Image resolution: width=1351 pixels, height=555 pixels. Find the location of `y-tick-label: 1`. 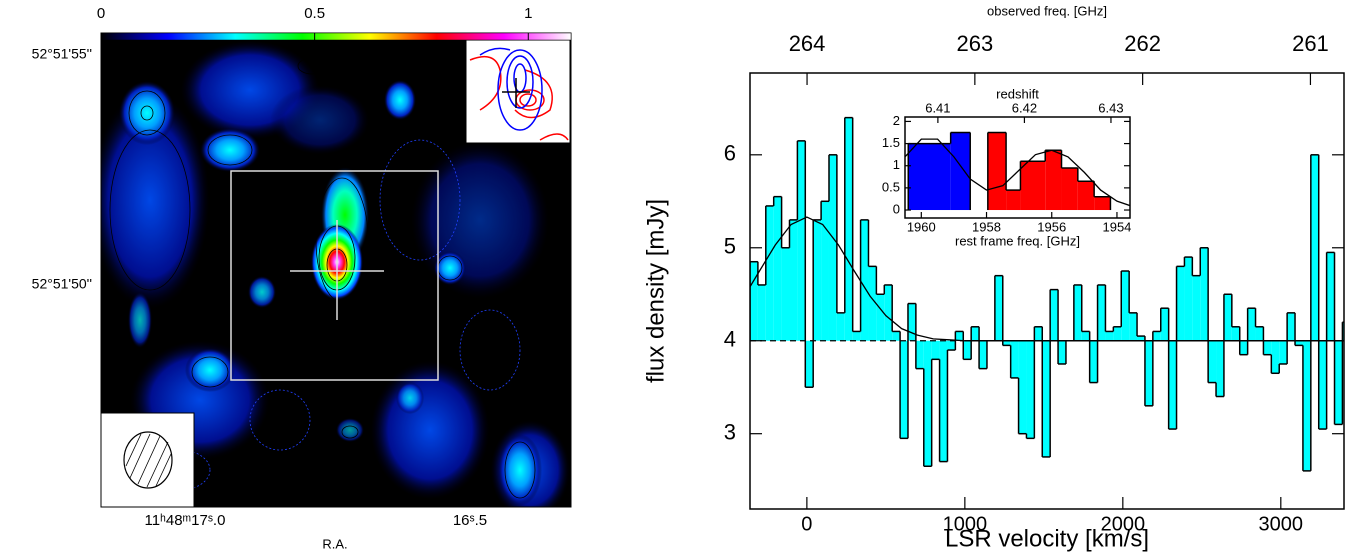

y-tick-label: 1 is located at coordinates (896, 164).